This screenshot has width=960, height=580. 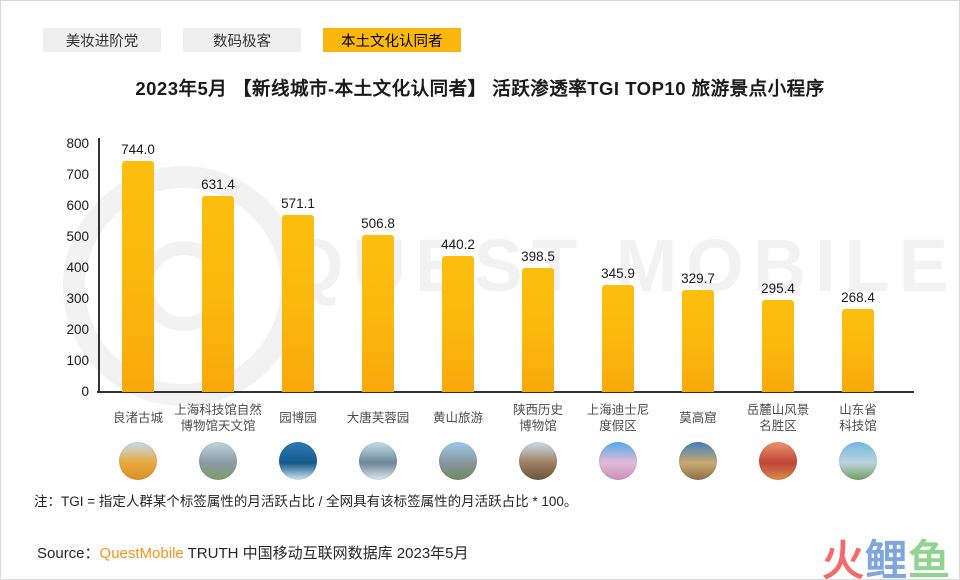 What do you see at coordinates (778, 268) in the screenshot?
I see `bar-column: 295.4` at bounding box center [778, 268].